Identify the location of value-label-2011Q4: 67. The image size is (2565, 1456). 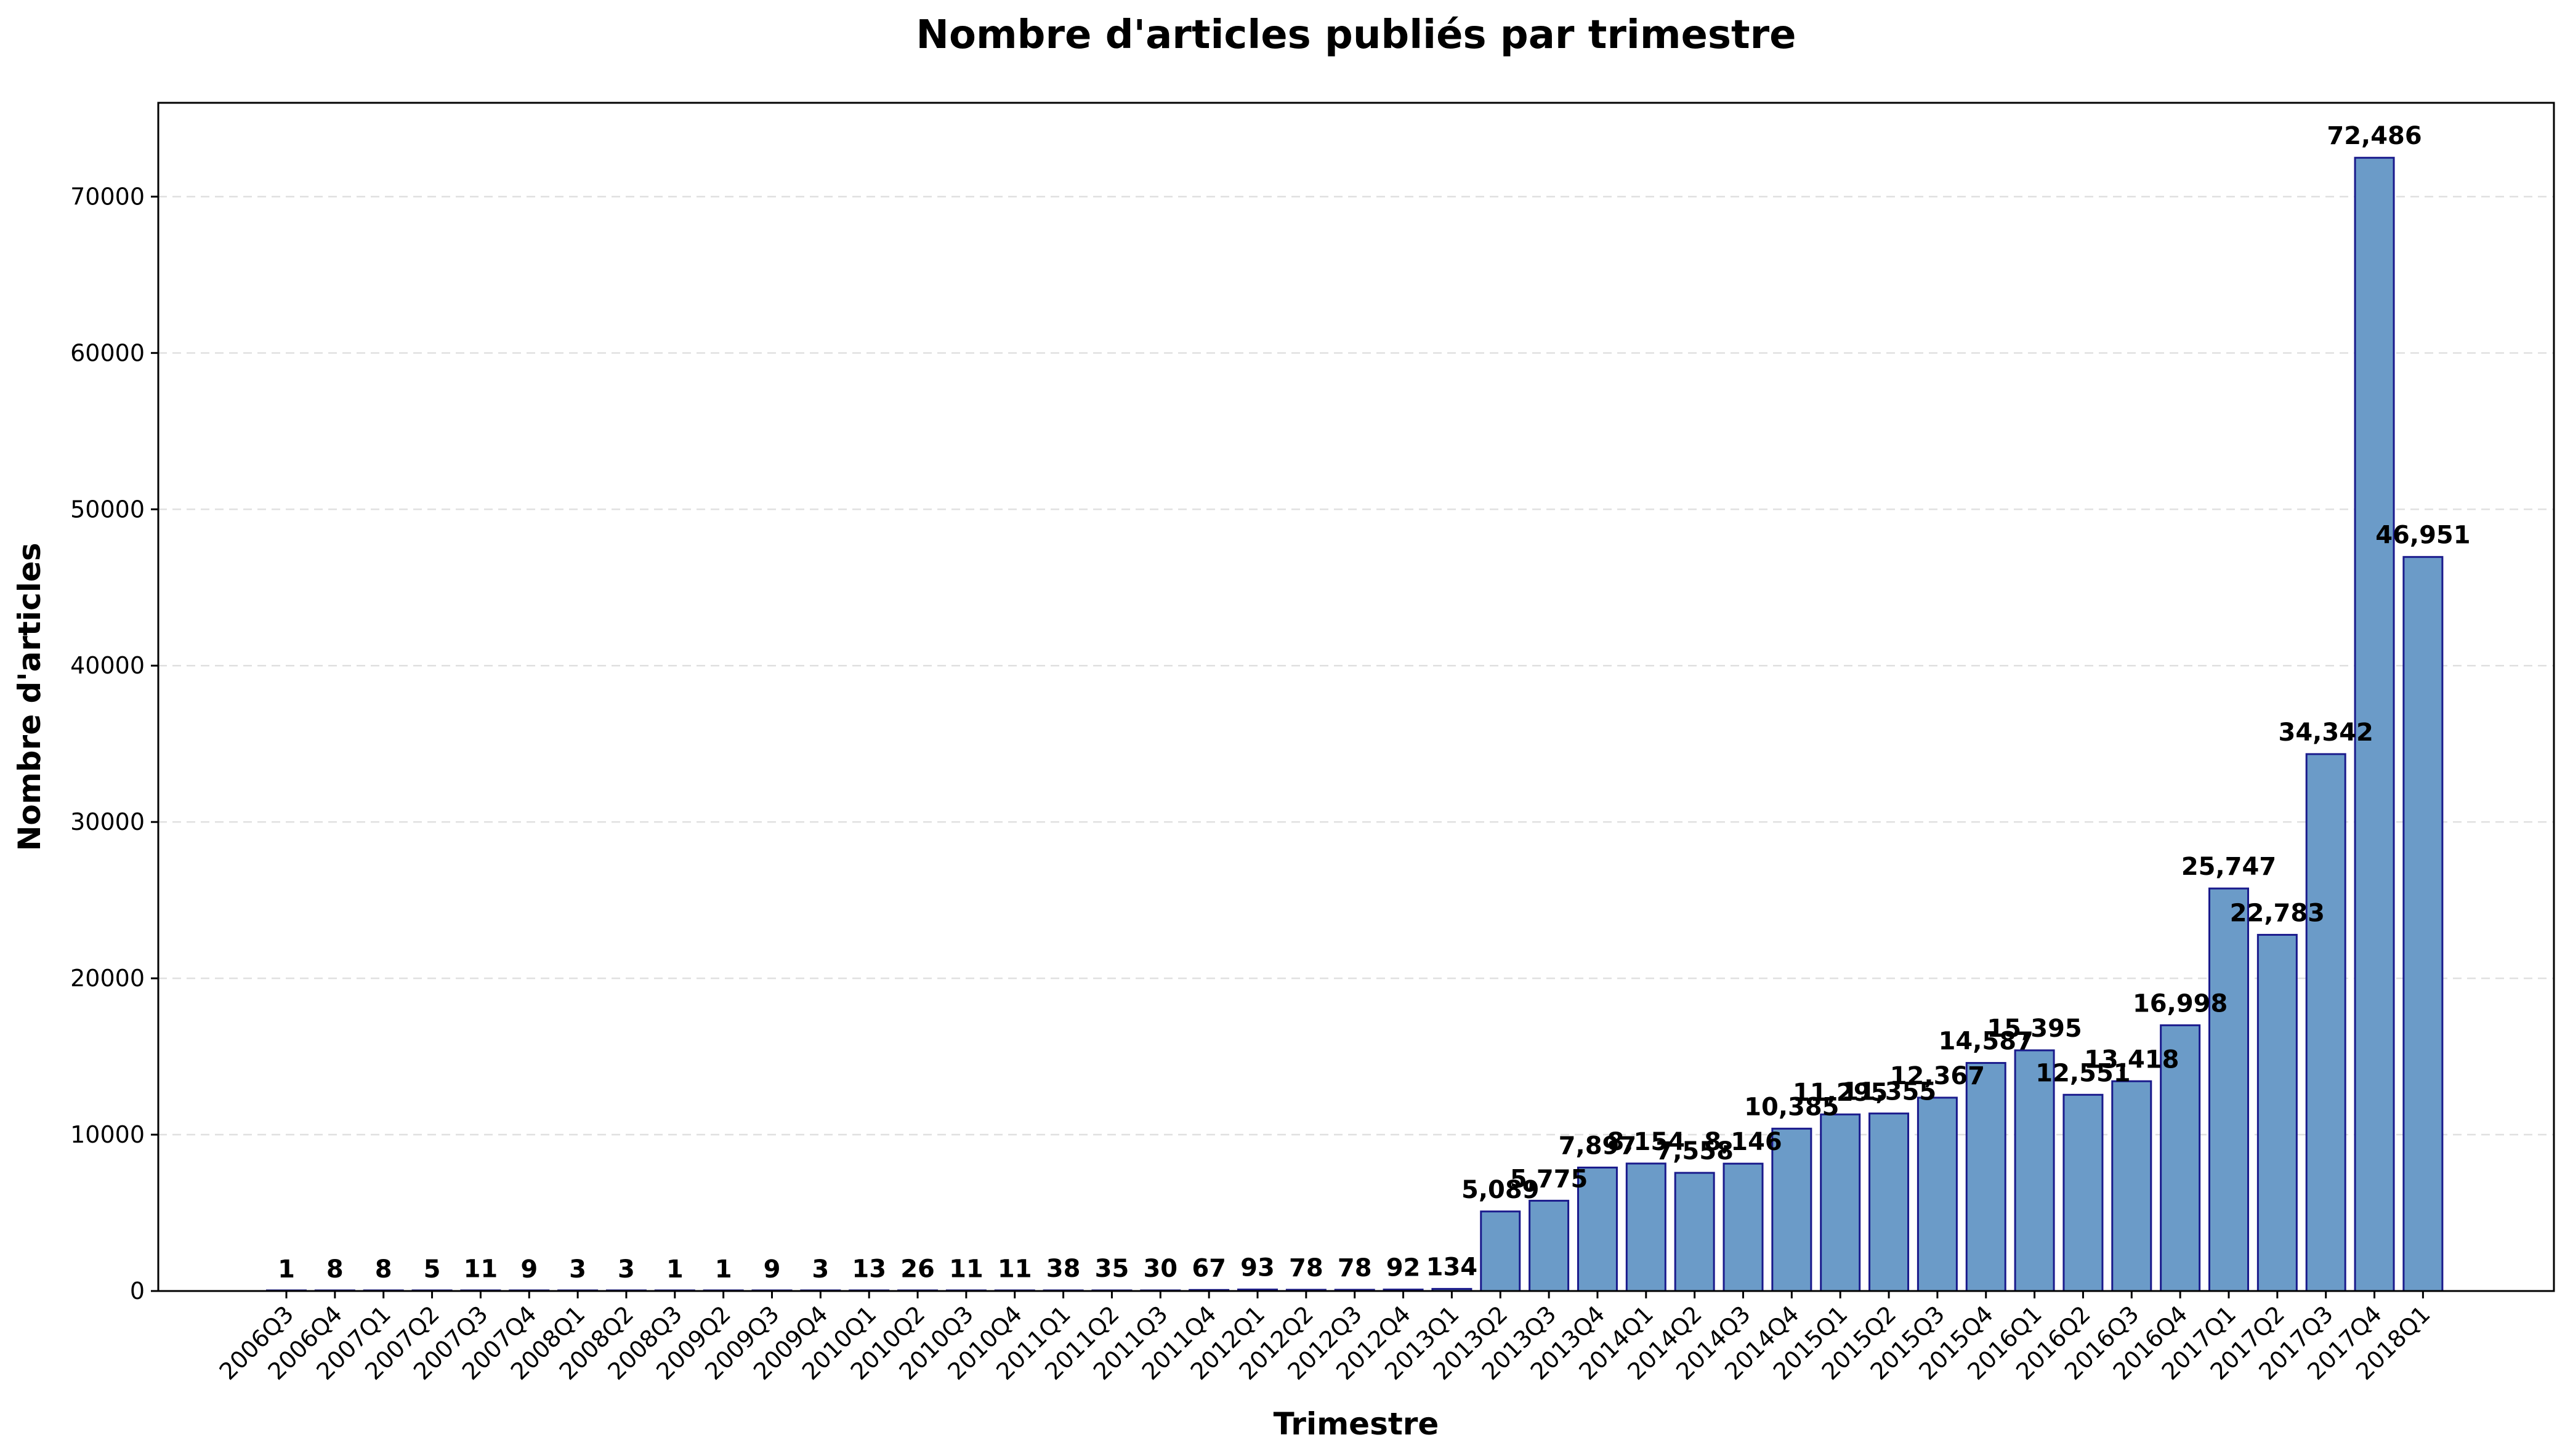
(1209, 1268).